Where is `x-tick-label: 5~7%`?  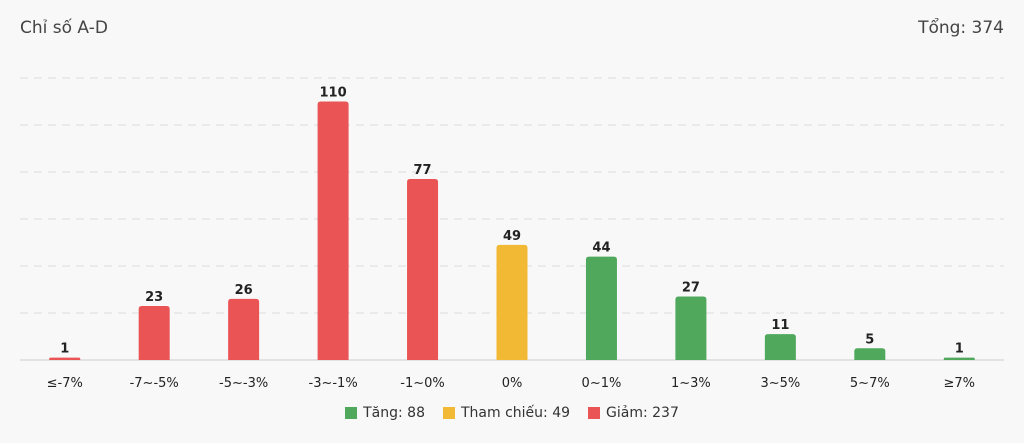 x-tick-label: 5~7% is located at coordinates (870, 383).